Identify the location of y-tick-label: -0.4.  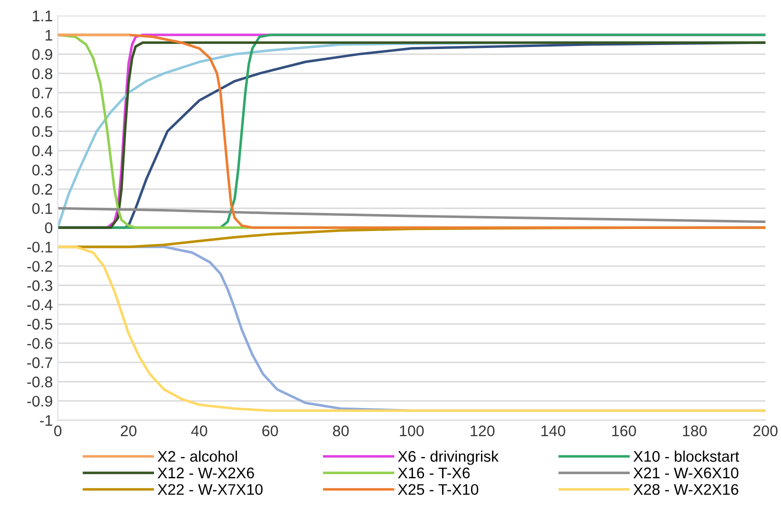
(39, 304).